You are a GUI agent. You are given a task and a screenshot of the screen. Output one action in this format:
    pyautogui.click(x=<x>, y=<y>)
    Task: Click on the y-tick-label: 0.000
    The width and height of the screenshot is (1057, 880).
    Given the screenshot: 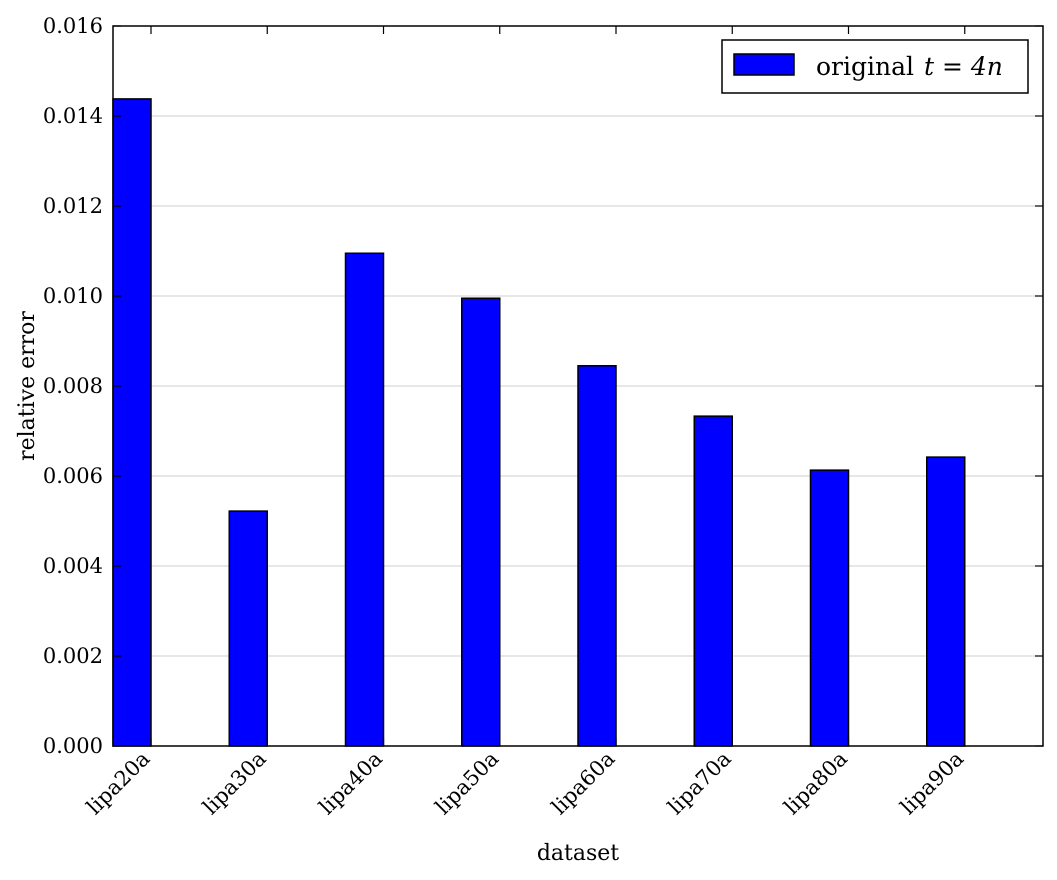 What is the action you would take?
    pyautogui.click(x=73, y=746)
    